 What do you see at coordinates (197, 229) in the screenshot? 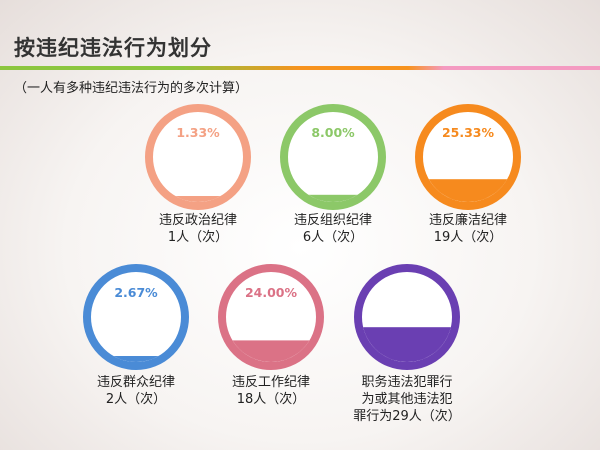
I see `gauge-caption: 违反政治纪律 1人（次）` at bounding box center [197, 229].